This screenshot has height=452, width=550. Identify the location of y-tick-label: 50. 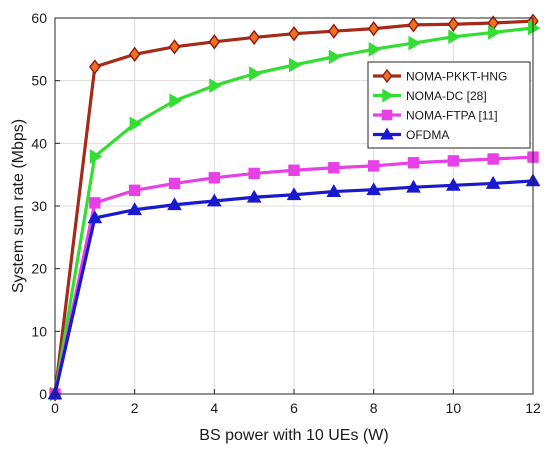
(39, 81).